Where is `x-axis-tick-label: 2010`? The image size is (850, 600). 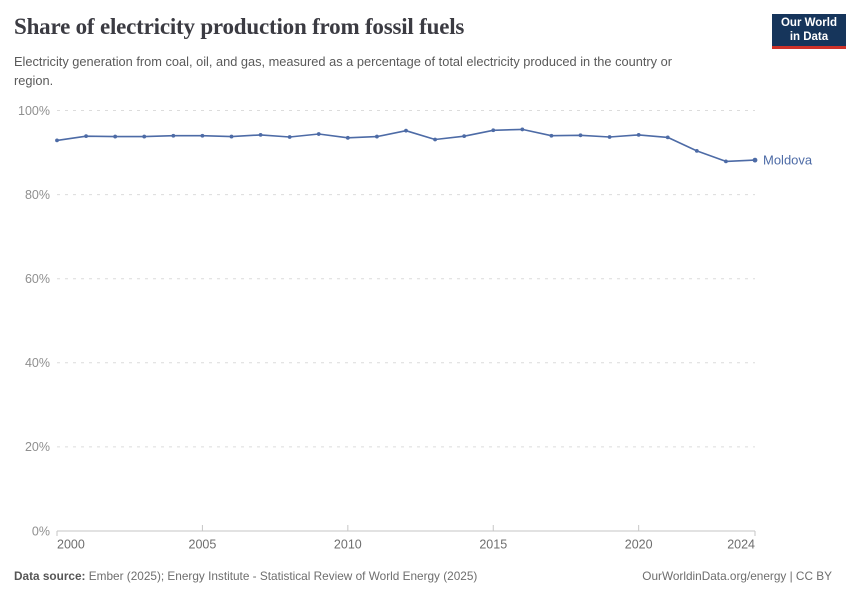
x-axis-tick-label: 2010 is located at coordinates (348, 545).